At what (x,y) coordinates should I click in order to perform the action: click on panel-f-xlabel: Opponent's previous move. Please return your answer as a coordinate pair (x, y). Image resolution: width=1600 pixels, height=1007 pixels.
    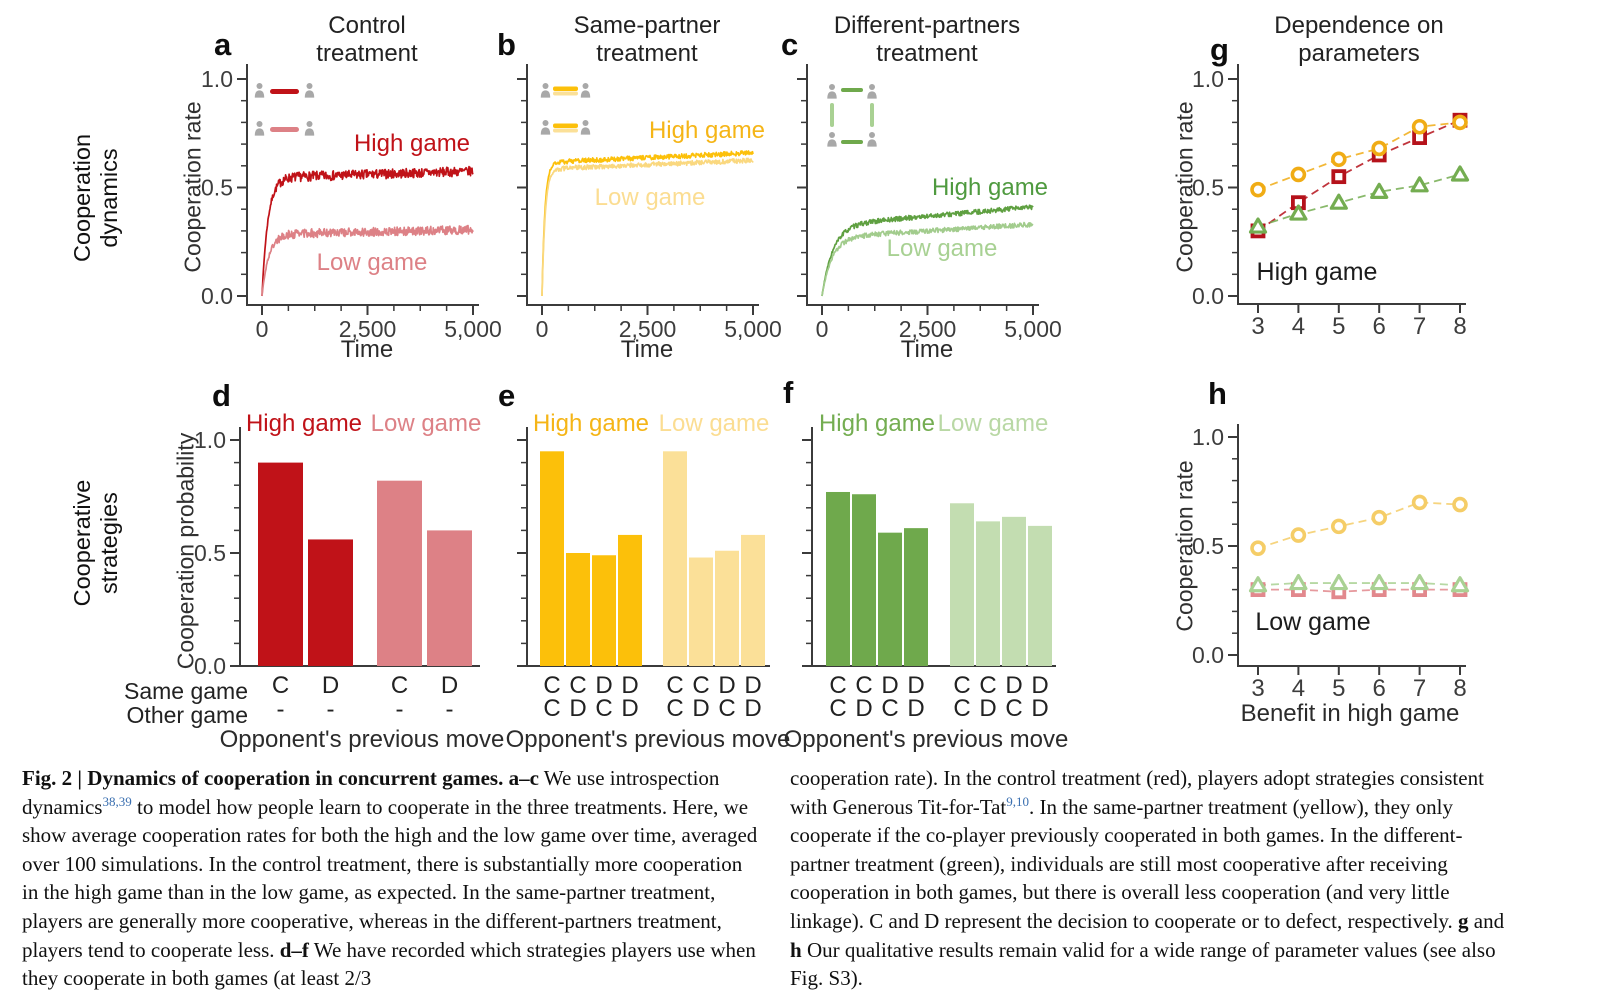
    Looking at the image, I should click on (926, 739).